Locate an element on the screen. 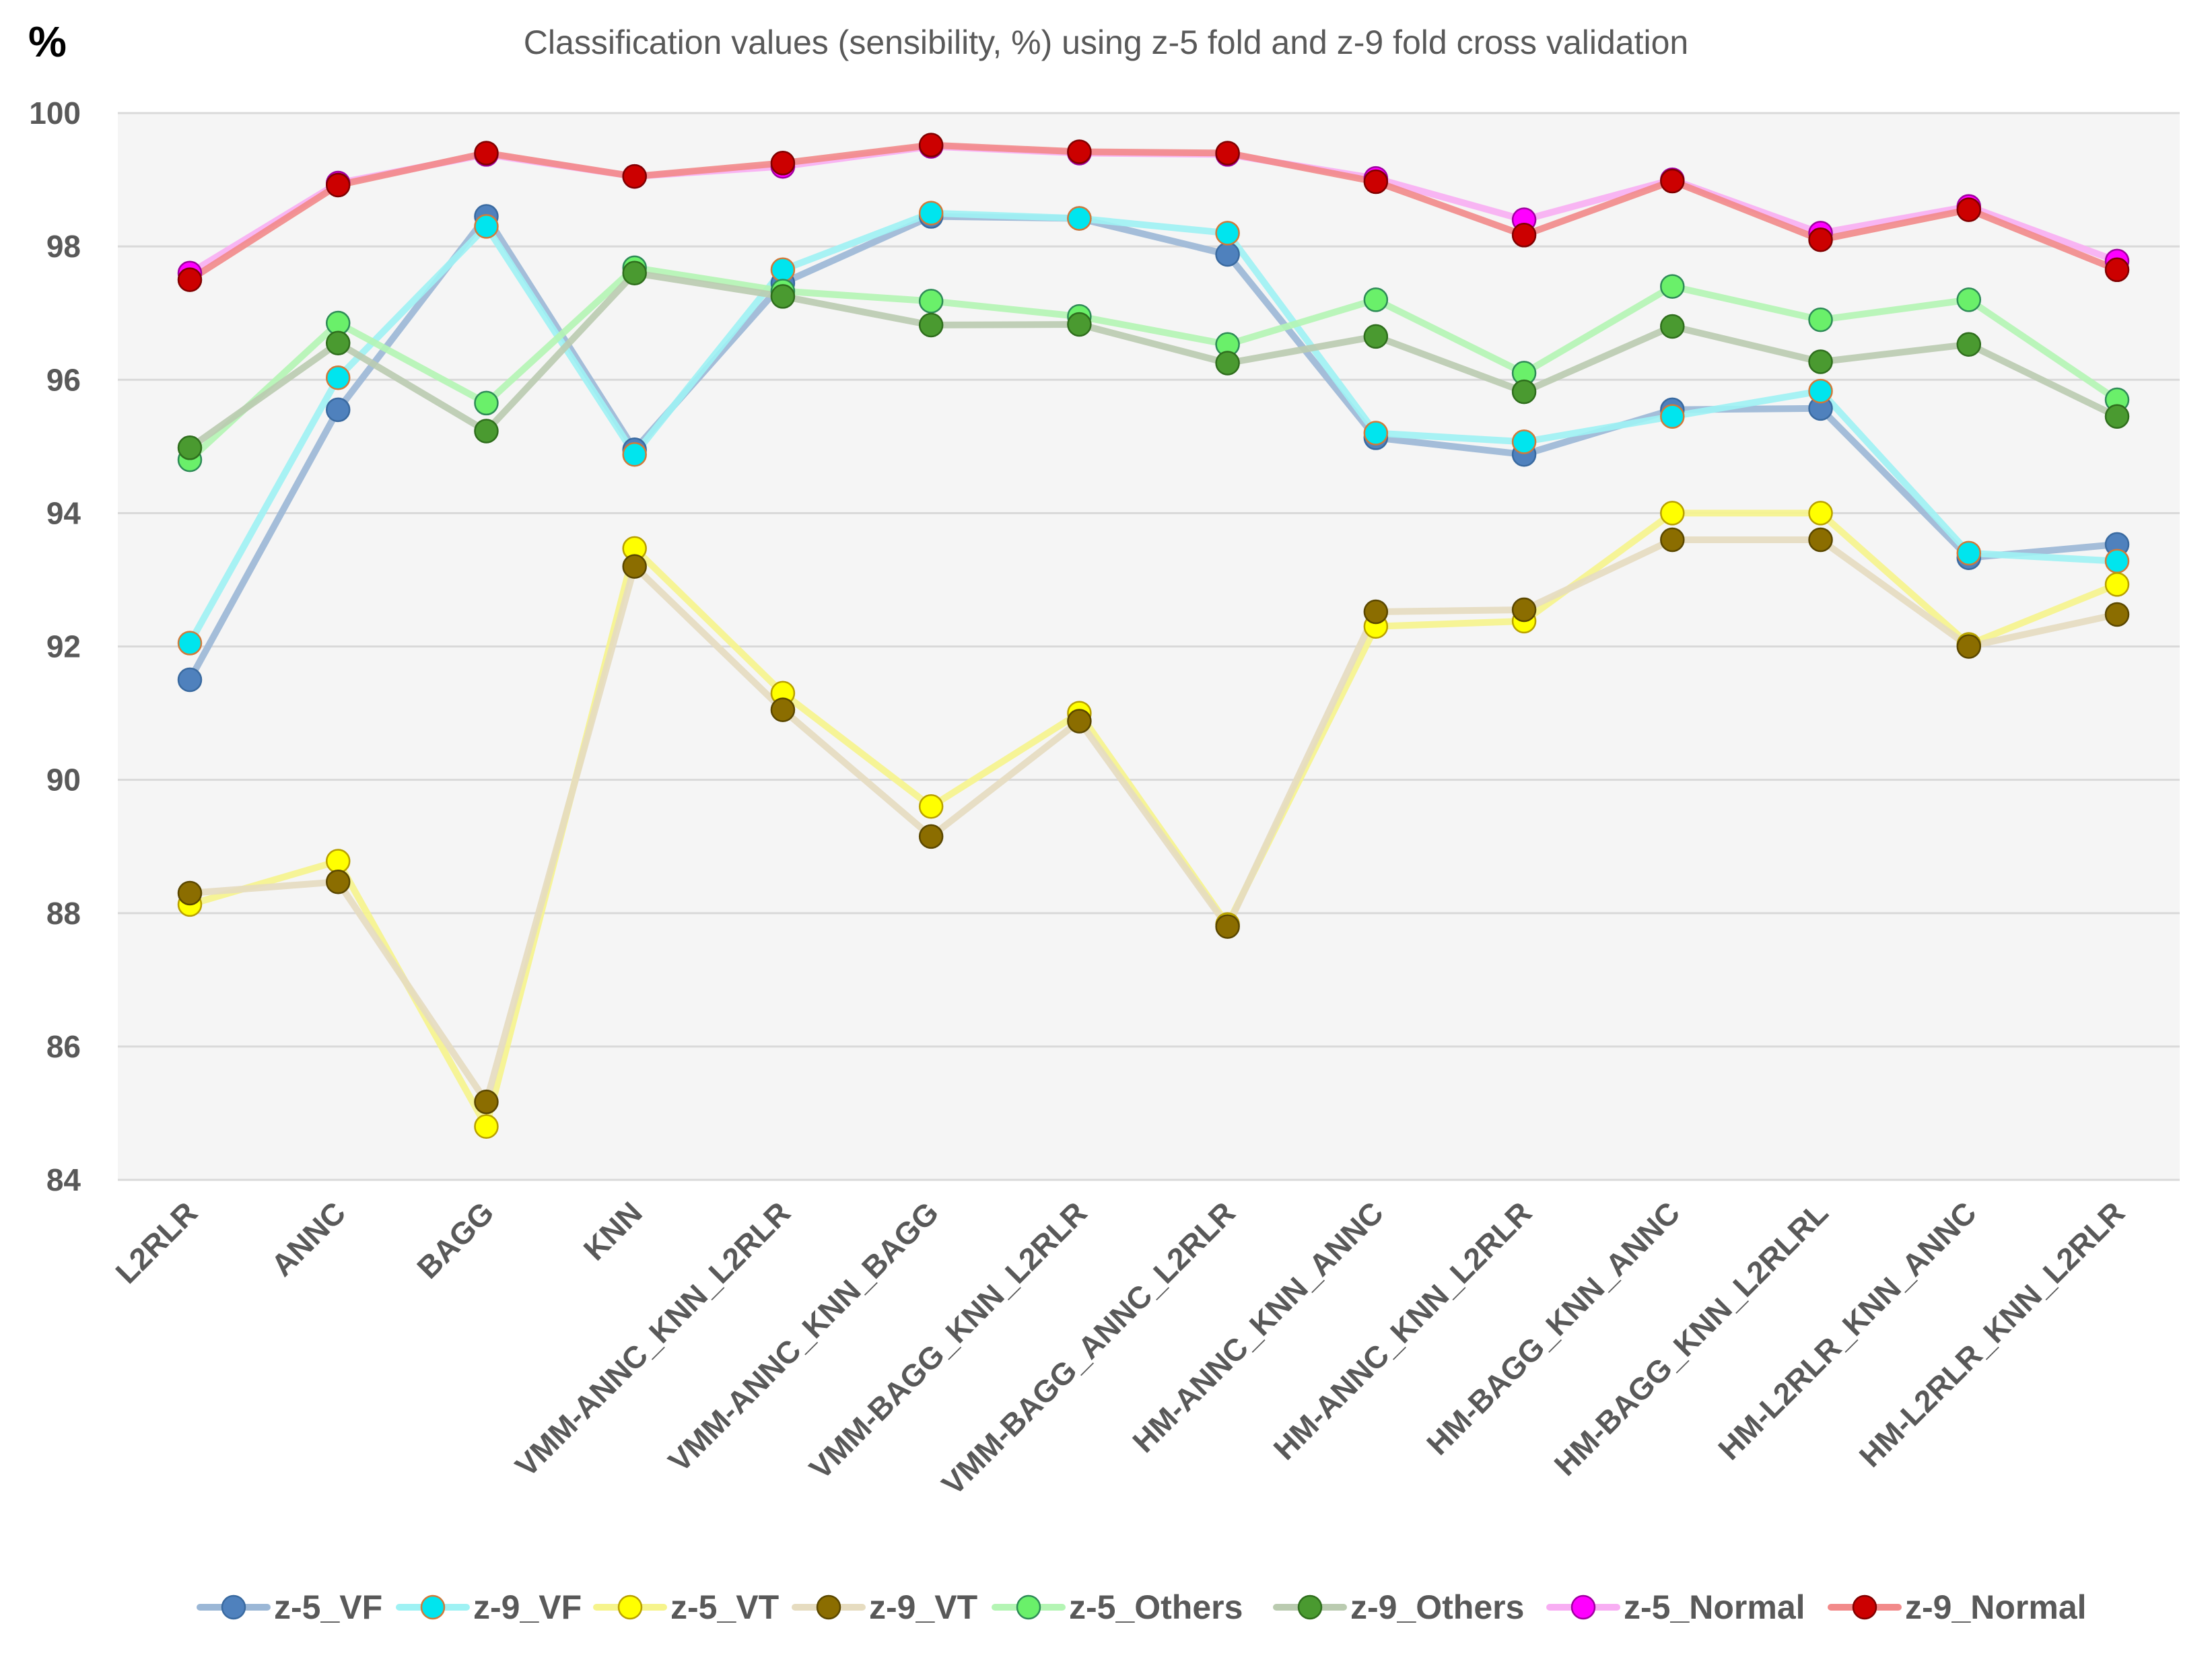 This screenshot has width=2212, height=1653. x-tick-label: HM-BAGG_KNN_L2RLRL is located at coordinates (1691, 1338).